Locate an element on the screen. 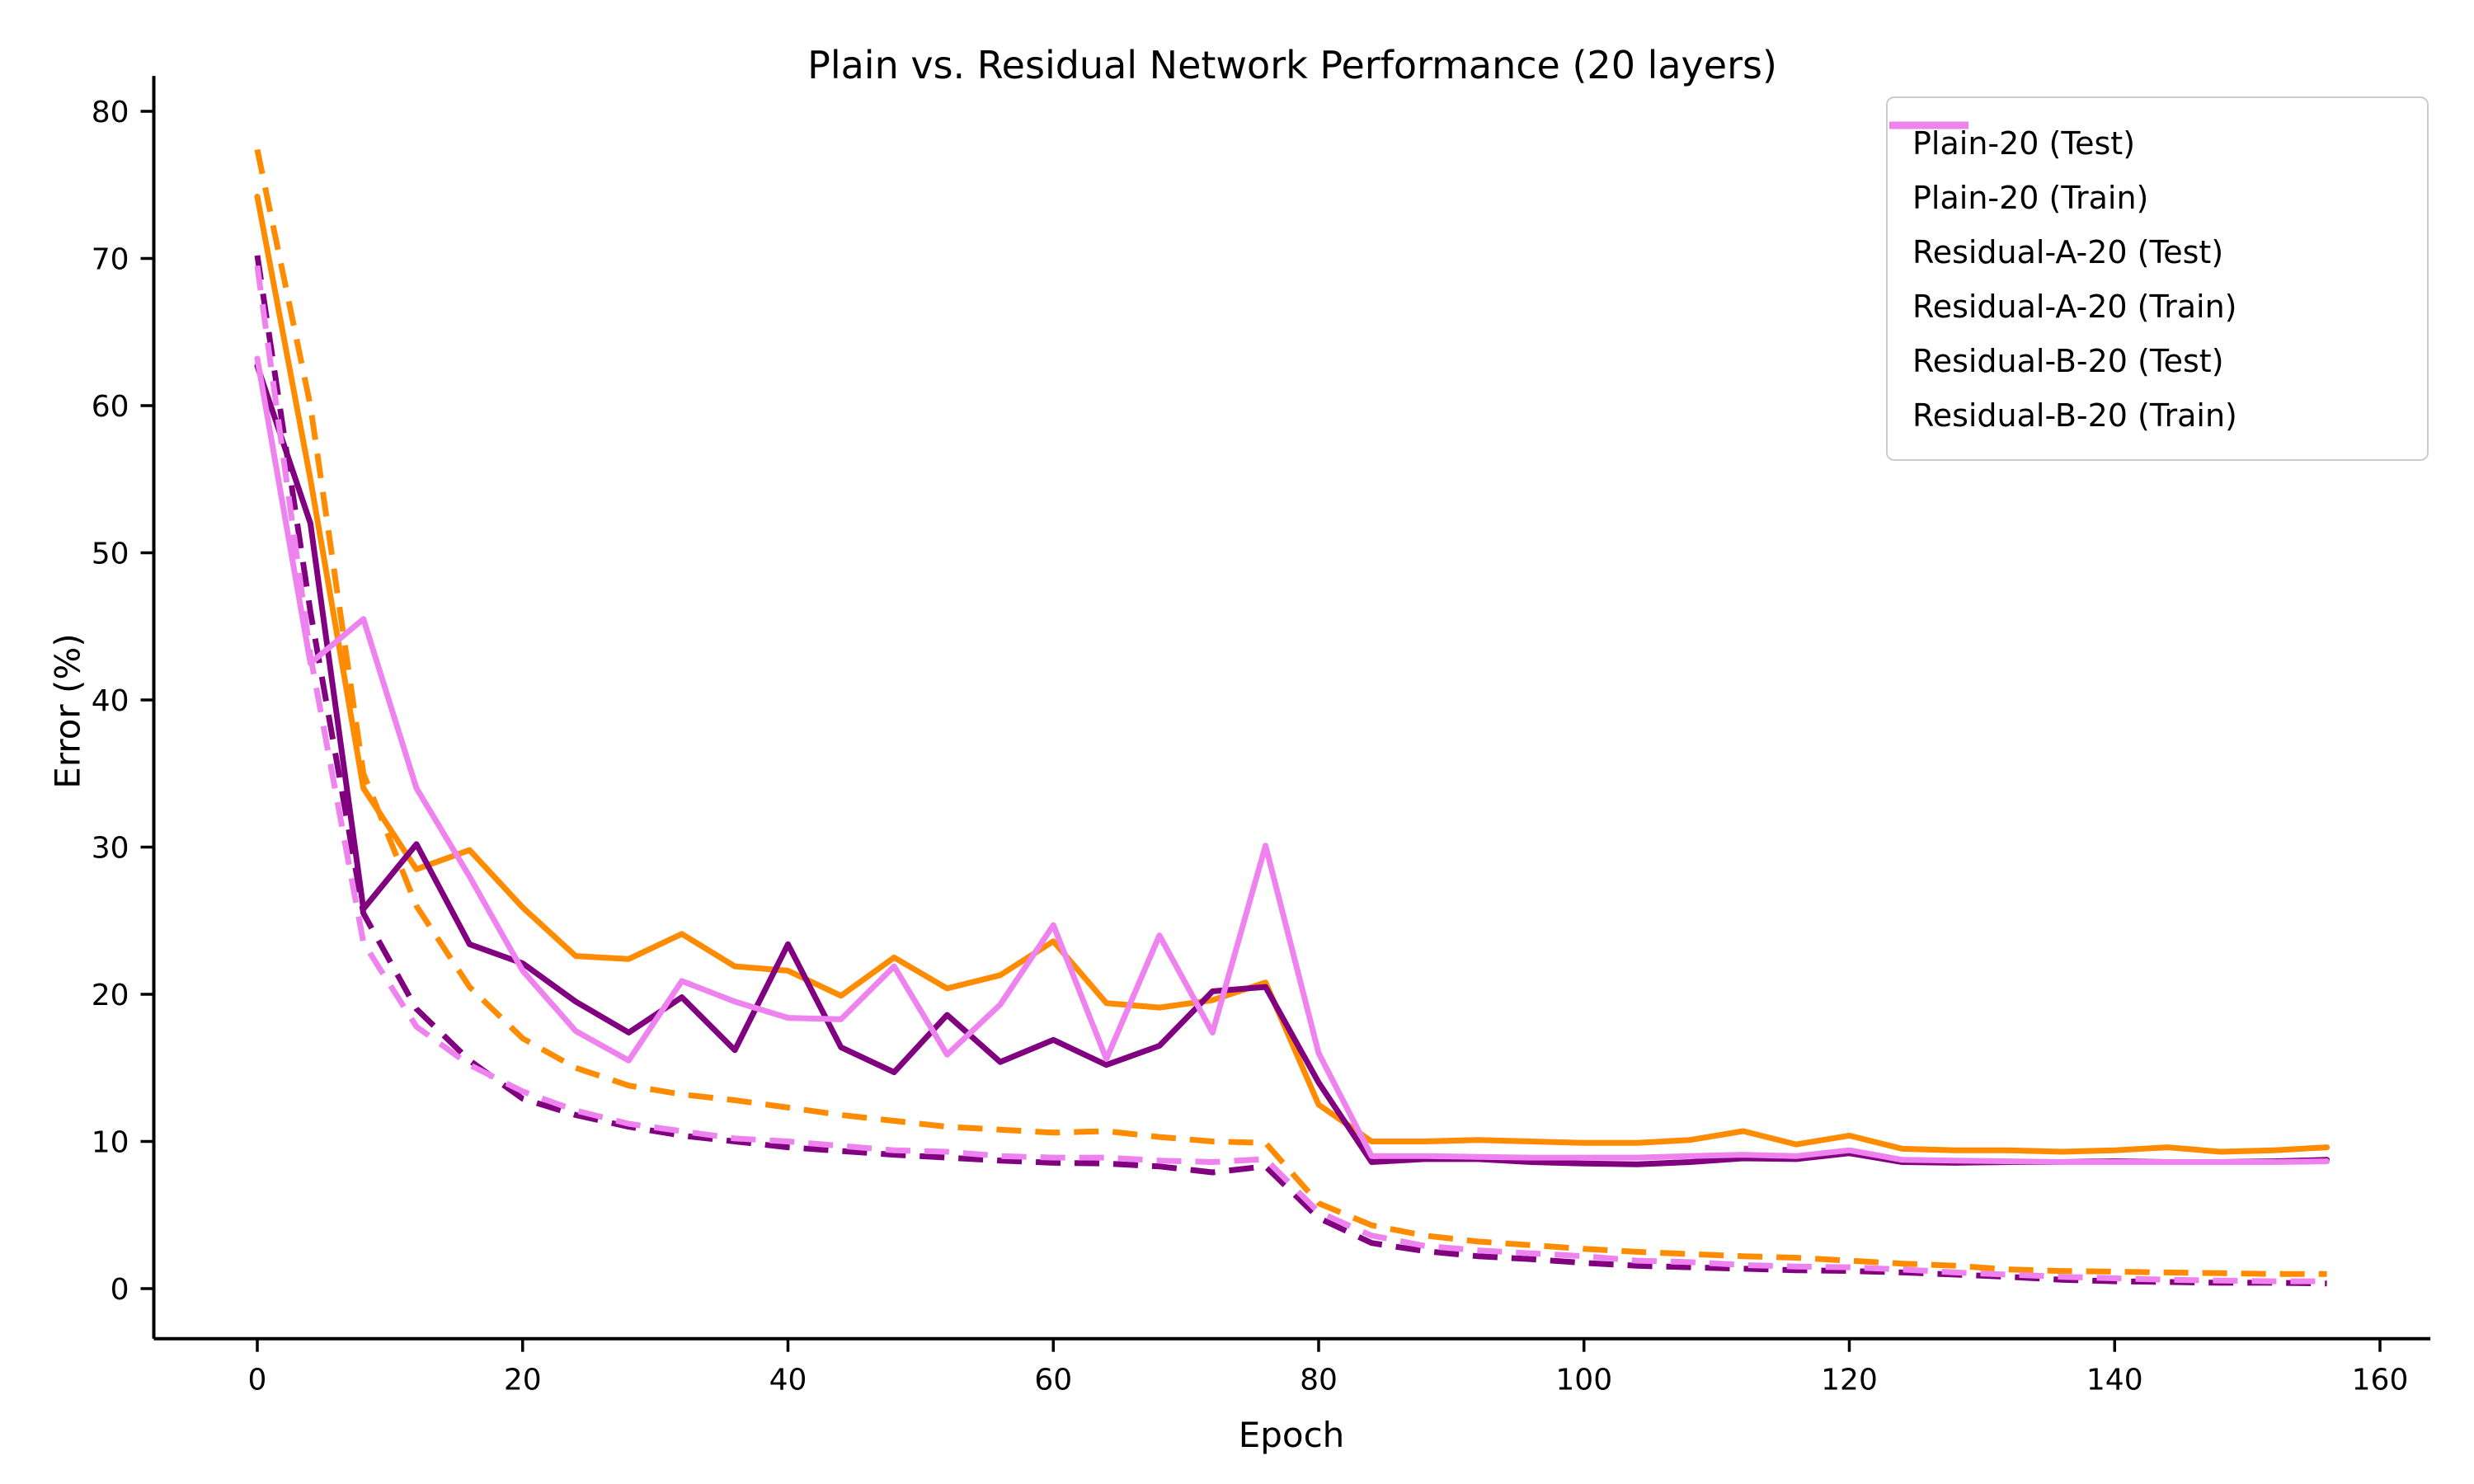  x-tick-label: 80 is located at coordinates (1319, 1380).